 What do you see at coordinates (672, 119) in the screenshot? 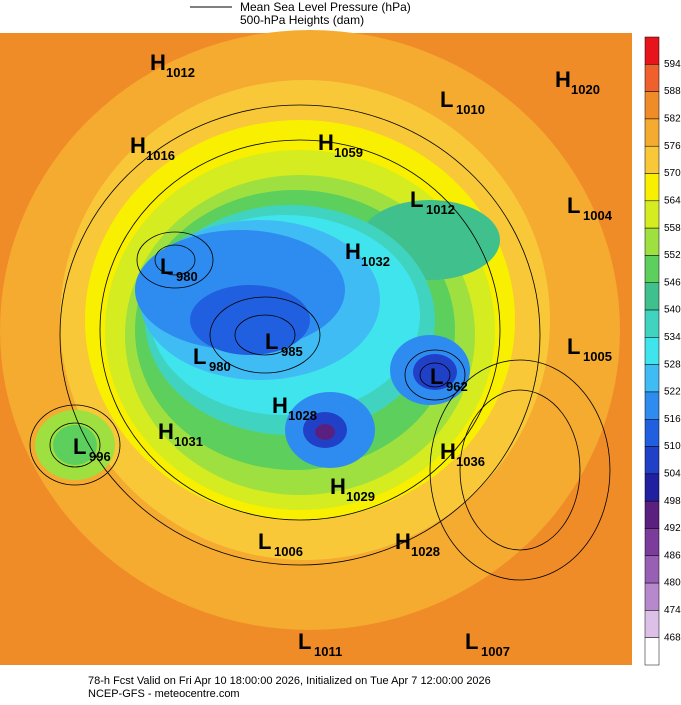
I see `colorbar-tick-label: 582` at bounding box center [672, 119].